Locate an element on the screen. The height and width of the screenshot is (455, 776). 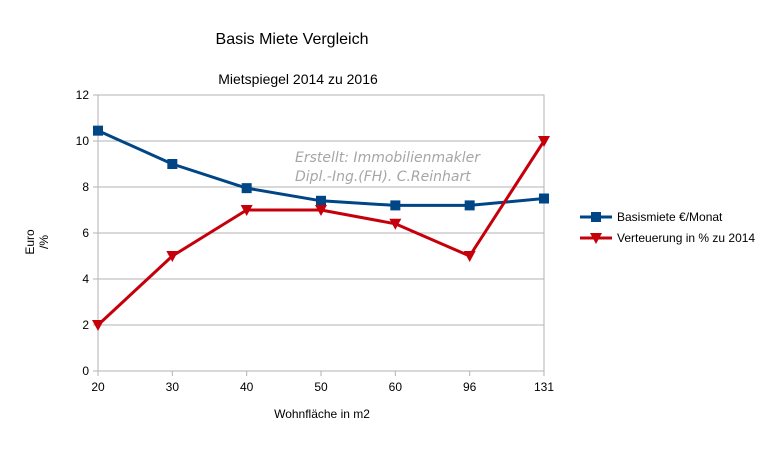
y-axis-label-line-1: Euro is located at coordinates (30, 242).